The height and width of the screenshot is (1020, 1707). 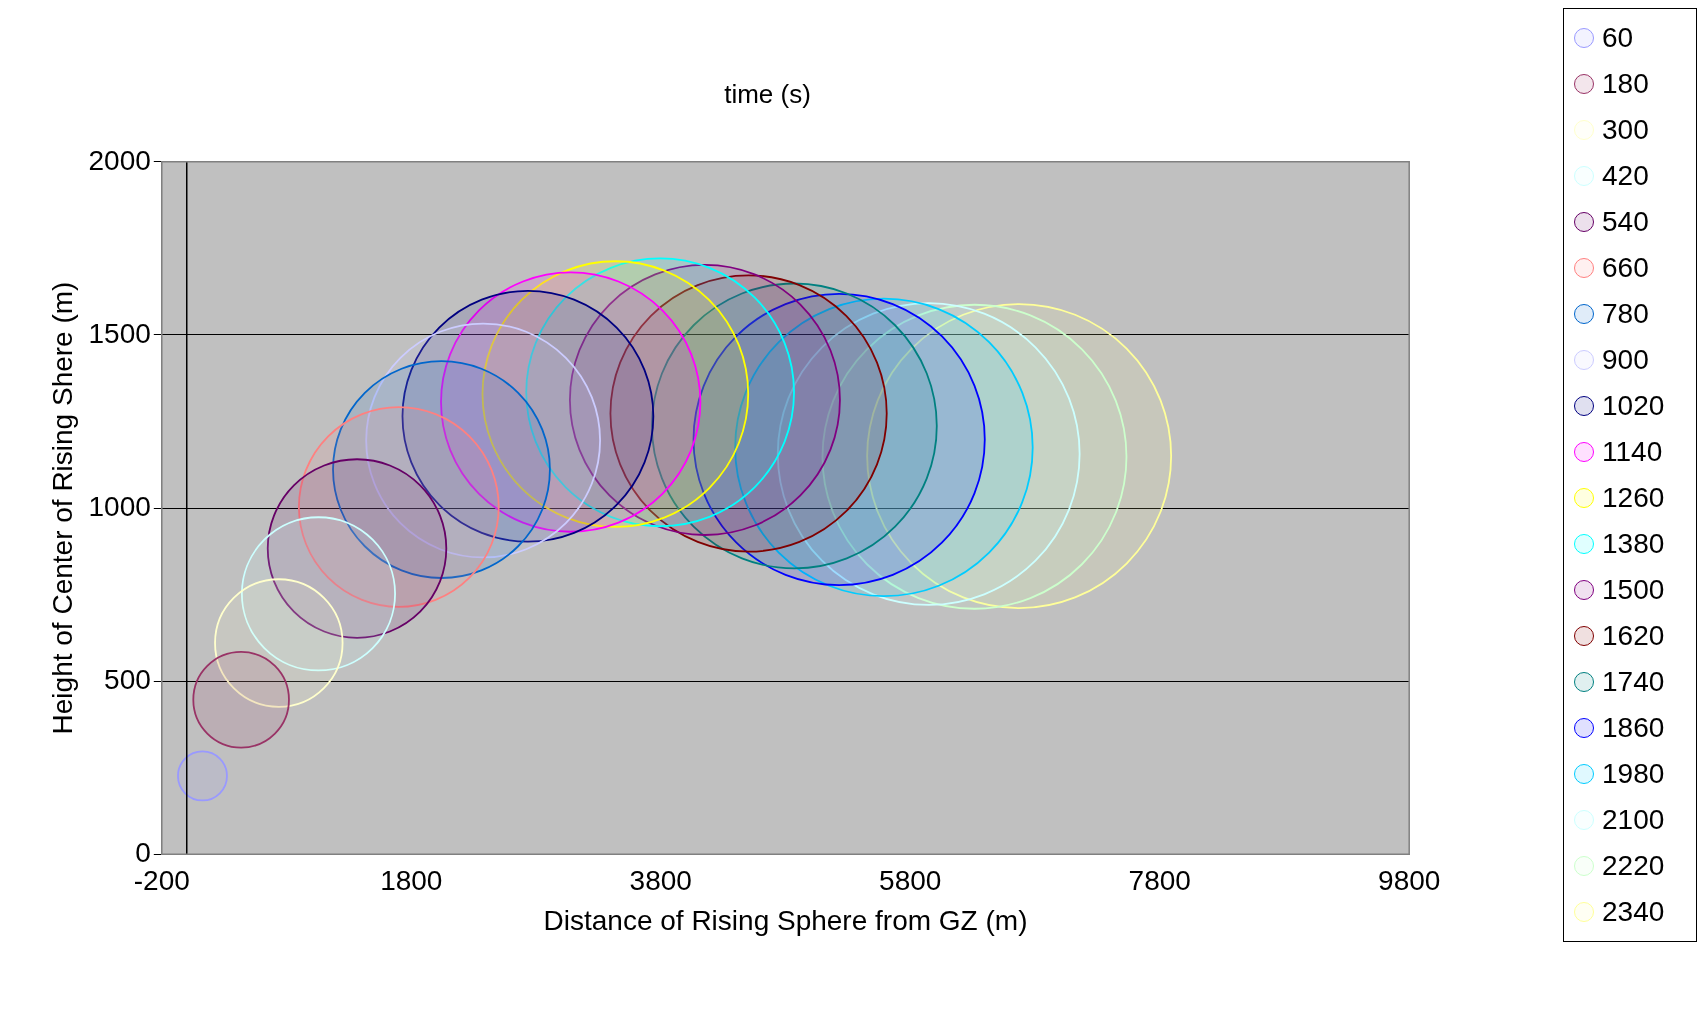 I want to click on legend-label: 2100, so click(x=1633, y=820).